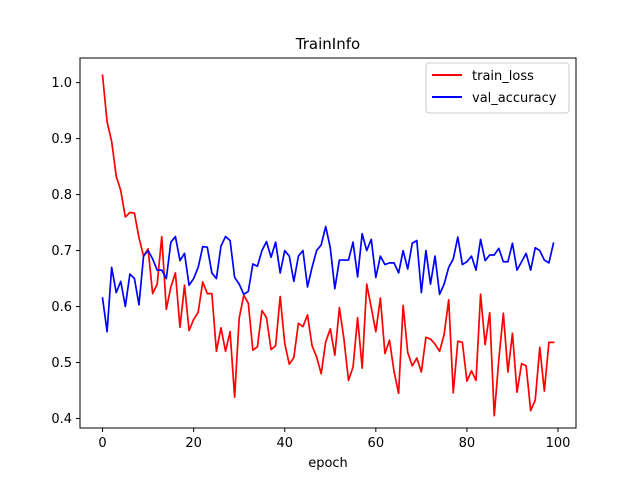 The image size is (640, 480). I want to click on y-axis-ticks: 0.4 0.5 0.6 0.7 0.8 0.9 1.0, so click(65, 251).